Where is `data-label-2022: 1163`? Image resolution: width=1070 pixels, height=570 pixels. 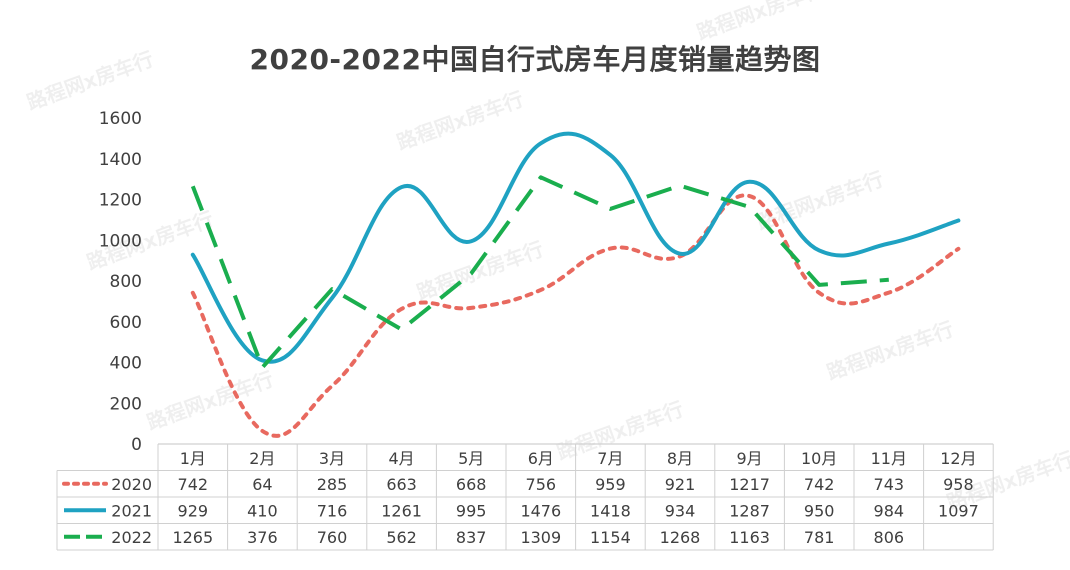 data-label-2022: 1163 is located at coordinates (749, 537).